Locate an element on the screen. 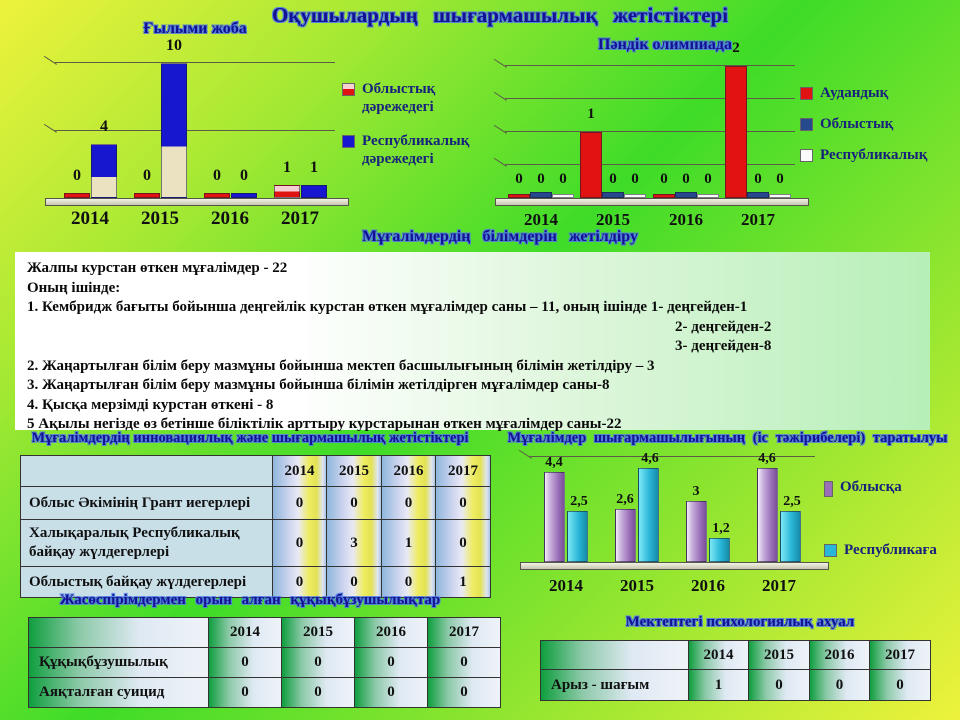  respublikalyk-swatch-icon is located at coordinates (806, 155).